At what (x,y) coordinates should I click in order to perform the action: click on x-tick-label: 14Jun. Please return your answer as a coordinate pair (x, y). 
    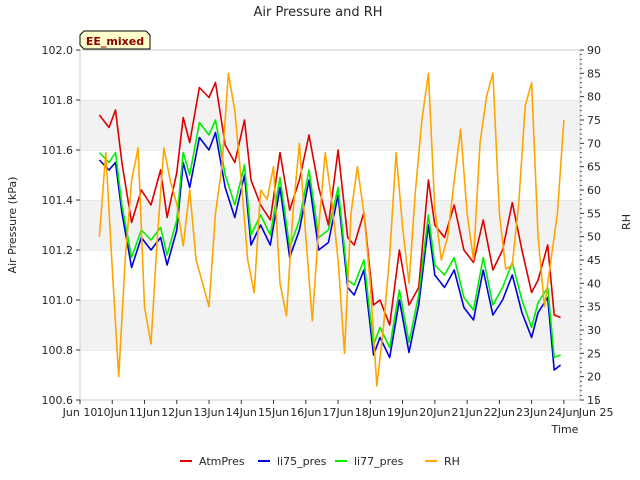
    Looking at the image, I should click on (241, 412).